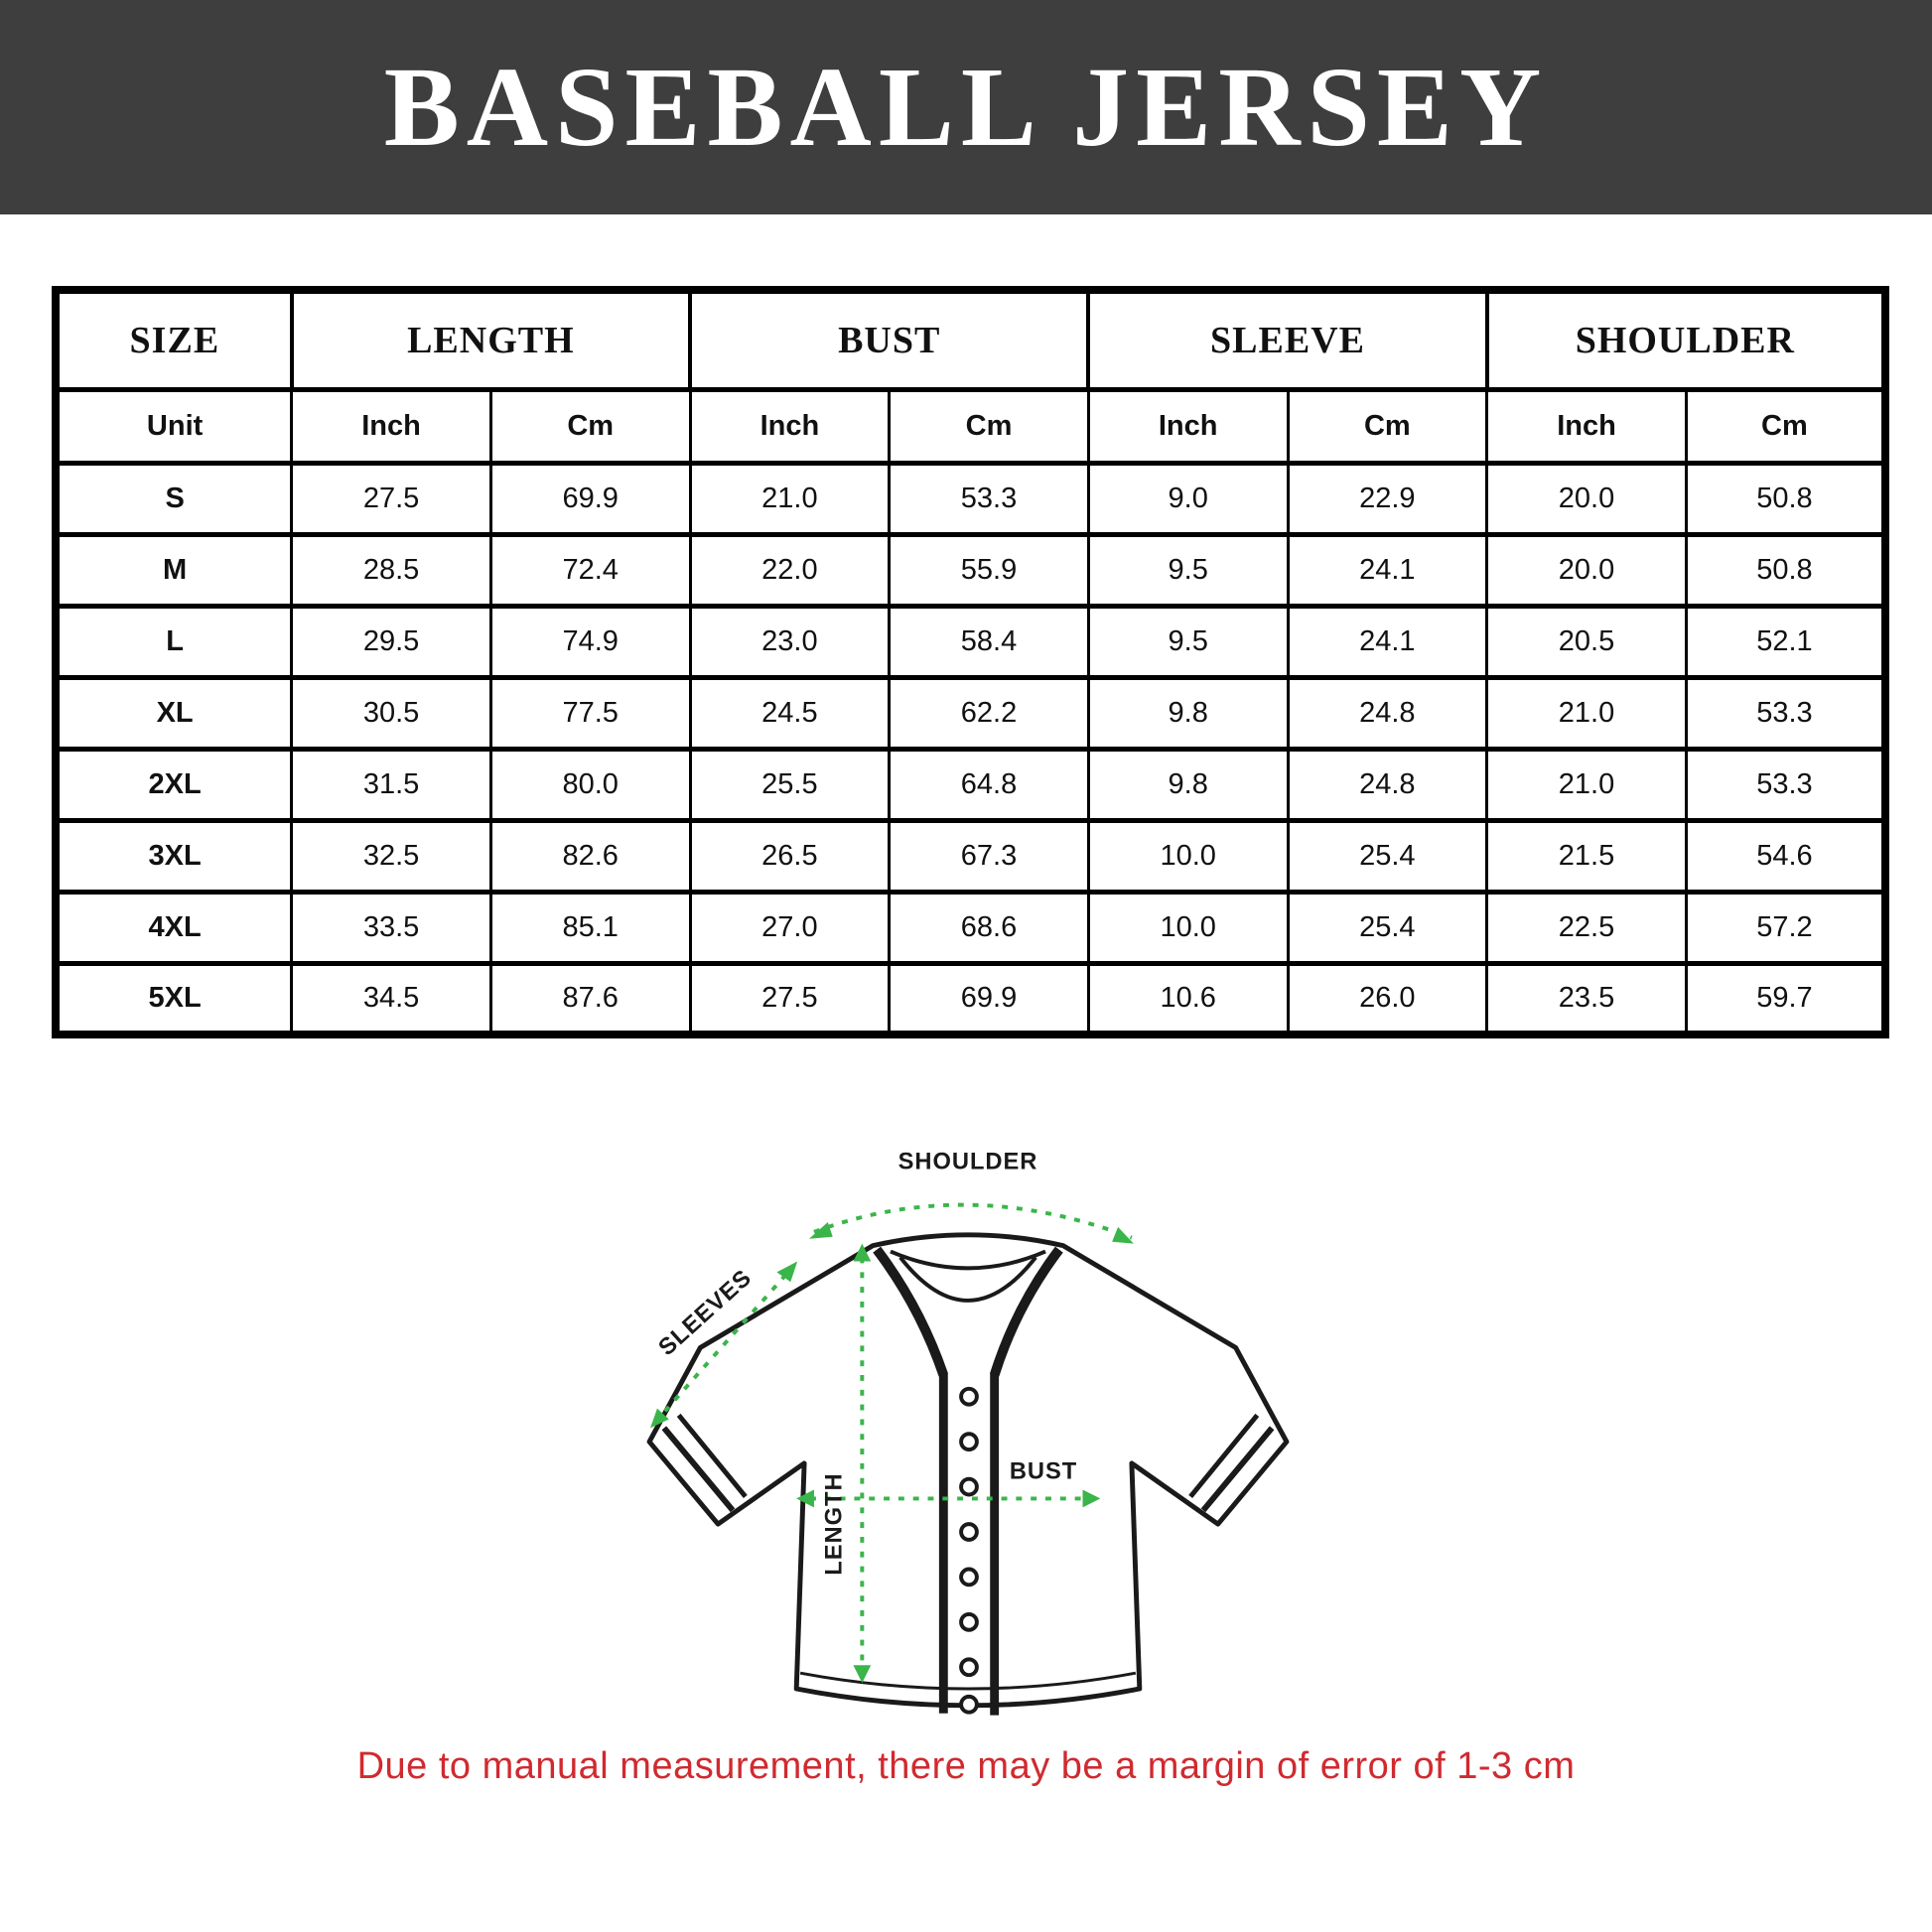  What do you see at coordinates (790, 927) in the screenshot?
I see `measurement-cell: 27.0` at bounding box center [790, 927].